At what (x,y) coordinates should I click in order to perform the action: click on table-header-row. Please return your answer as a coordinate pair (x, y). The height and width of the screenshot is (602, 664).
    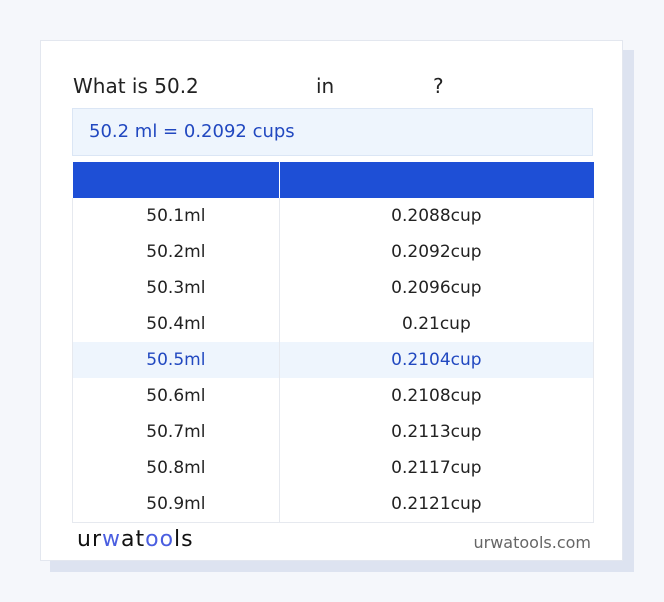
    Looking at the image, I should click on (333, 180).